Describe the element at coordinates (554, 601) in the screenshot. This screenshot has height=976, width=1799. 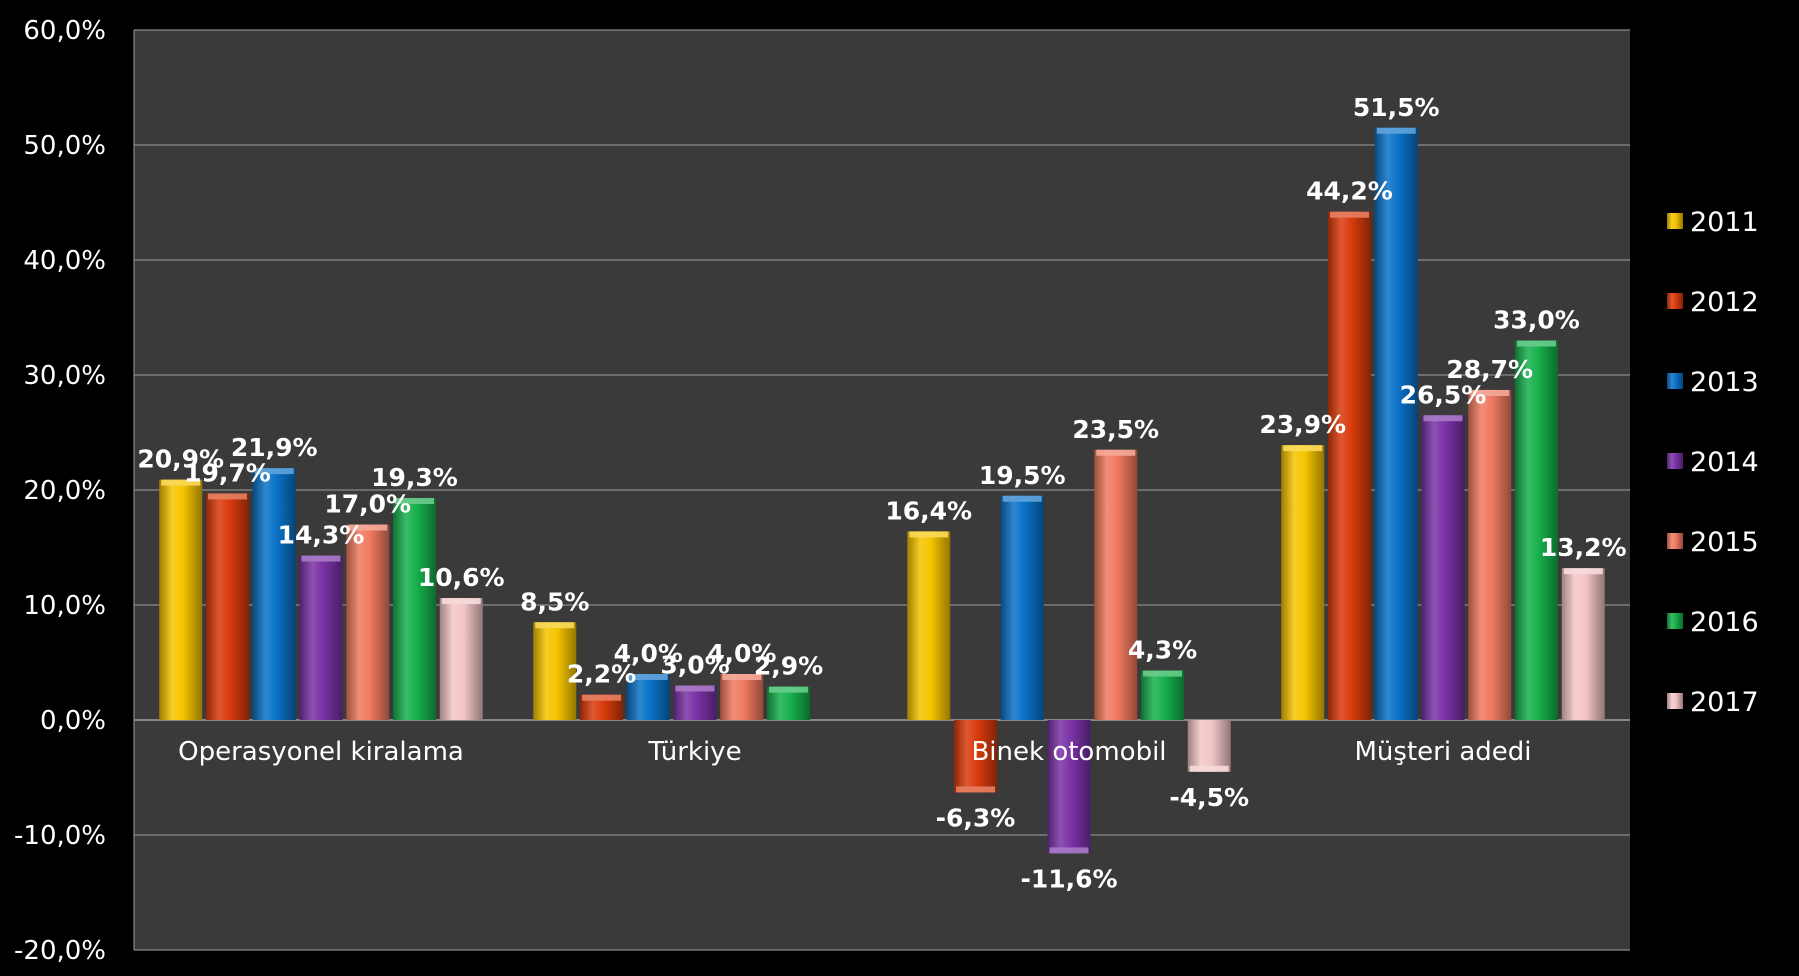
I see `data-label: 8,5%` at that location.